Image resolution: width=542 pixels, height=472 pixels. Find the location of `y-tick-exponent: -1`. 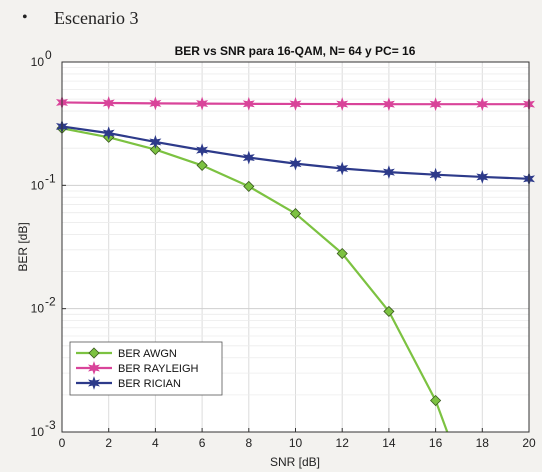

y-tick-exponent: -1 is located at coordinates (50, 178).